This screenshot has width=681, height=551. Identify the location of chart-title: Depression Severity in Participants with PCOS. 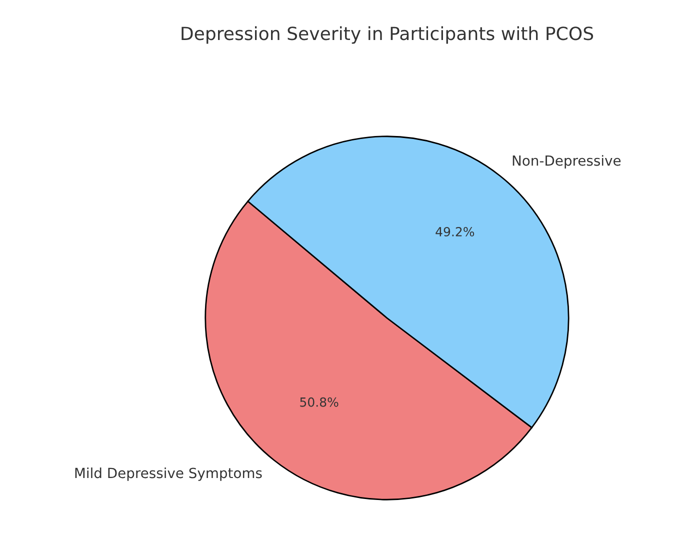
(388, 35).